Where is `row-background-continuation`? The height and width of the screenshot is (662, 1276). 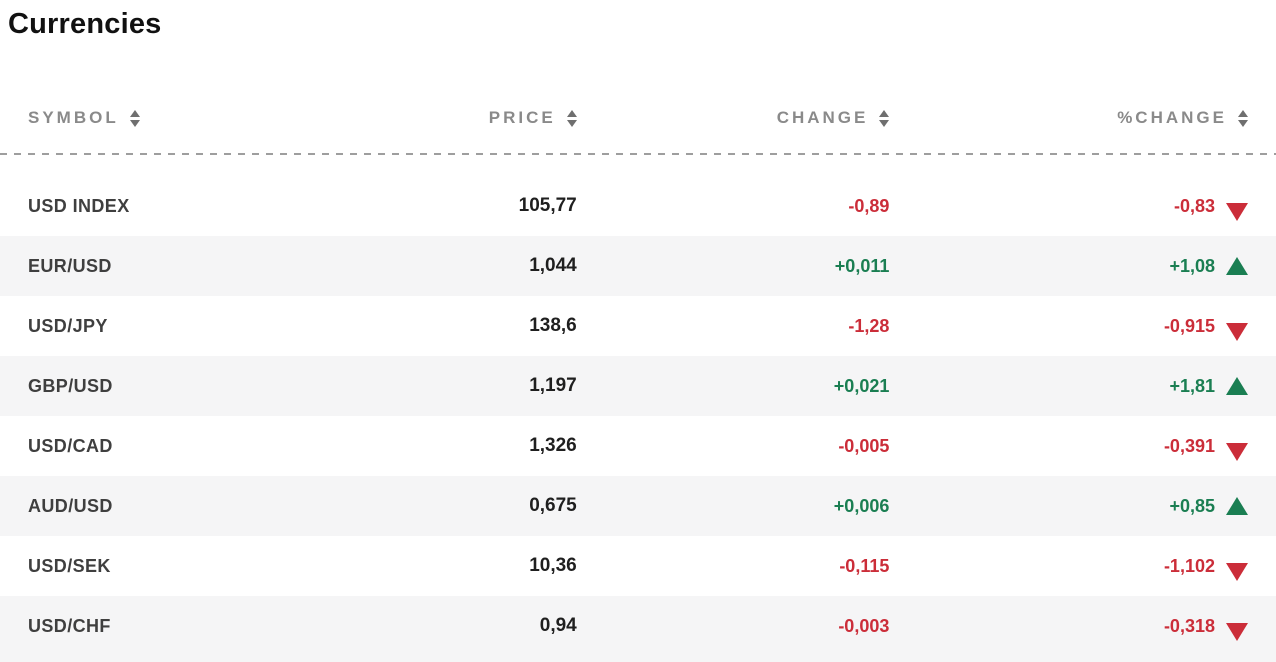
row-background-continuation is located at coordinates (638, 659).